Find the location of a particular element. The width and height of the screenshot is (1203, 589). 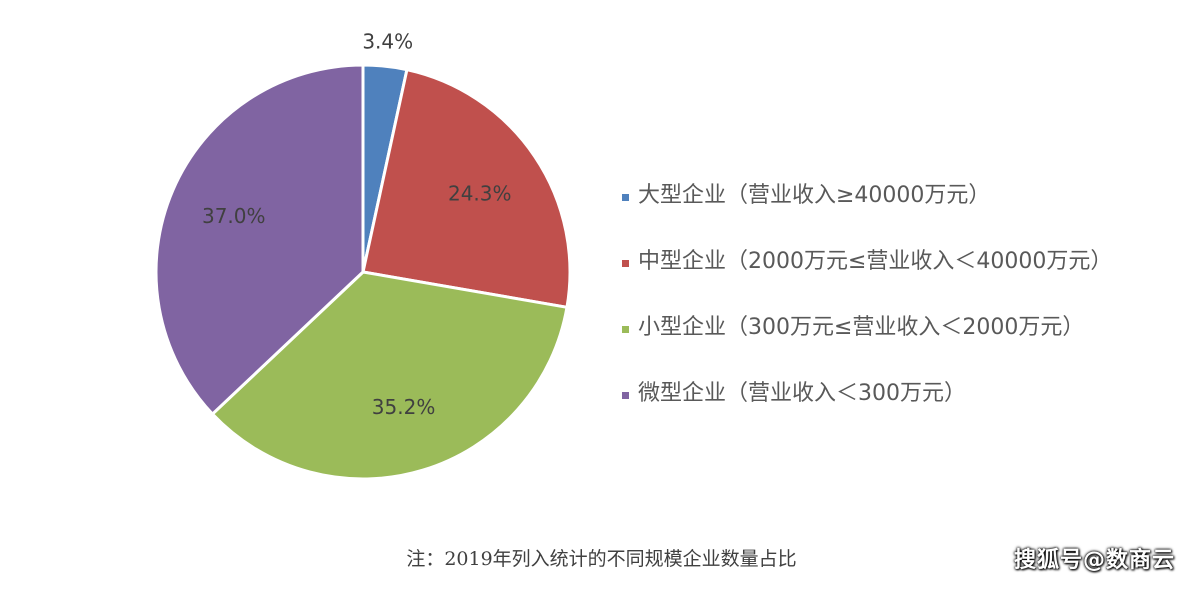

legend-item-large: 大型企业（营业收入≥40000万元） is located at coordinates (867, 209).